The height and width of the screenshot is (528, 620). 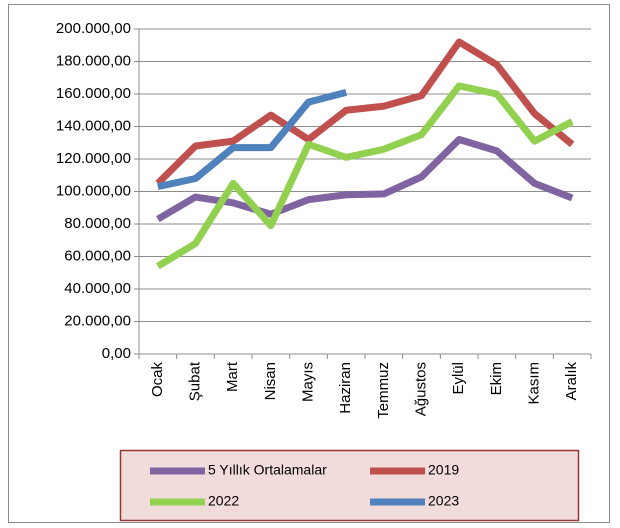 What do you see at coordinates (93, 28) in the screenshot?
I see `y-tick-label: 200.000,00` at bounding box center [93, 28].